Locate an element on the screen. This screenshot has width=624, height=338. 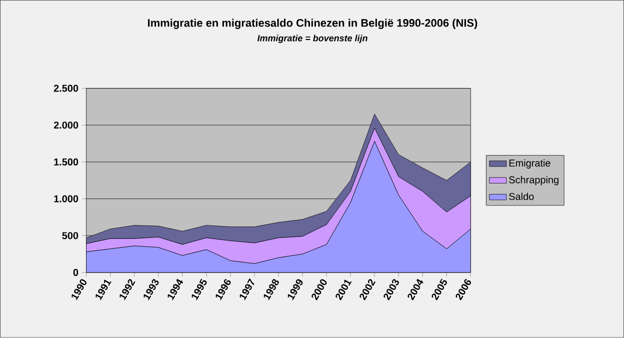
y-tick-label: 2.000 is located at coordinates (66, 125).